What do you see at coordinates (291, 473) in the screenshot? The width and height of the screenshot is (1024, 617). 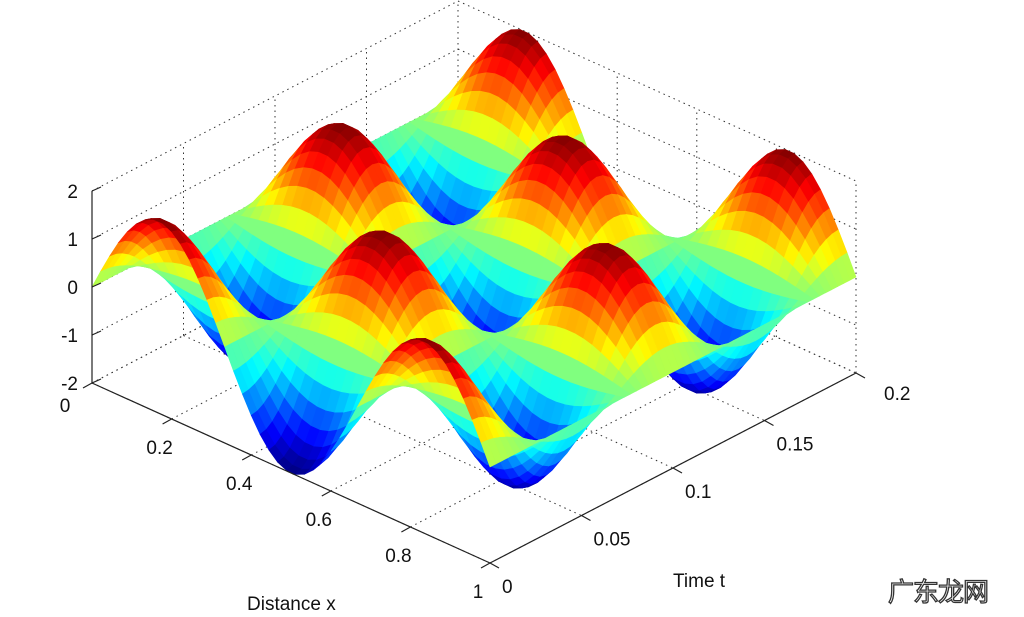 I see `x-axis-line` at bounding box center [291, 473].